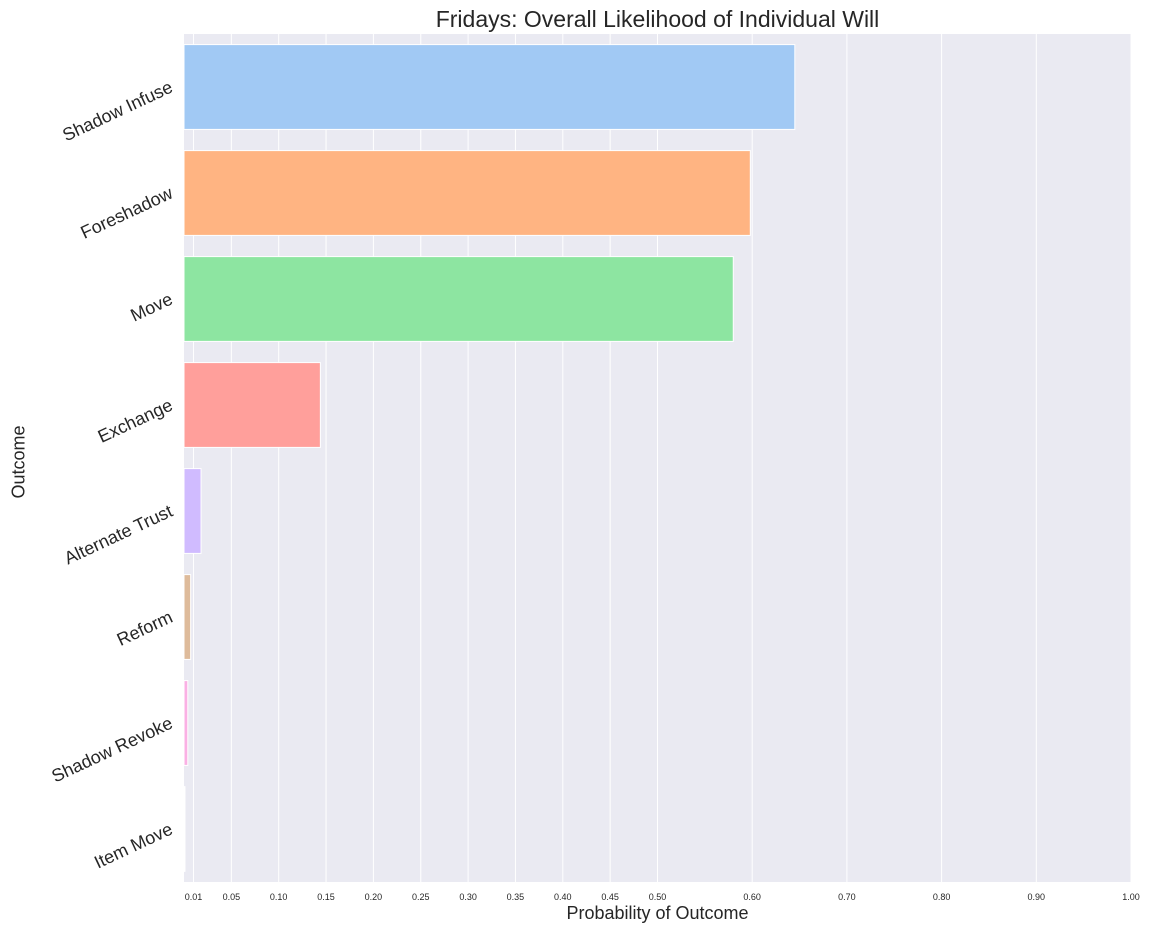  What do you see at coordinates (847, 897) in the screenshot?
I see `x-tick-label: 0.70` at bounding box center [847, 897].